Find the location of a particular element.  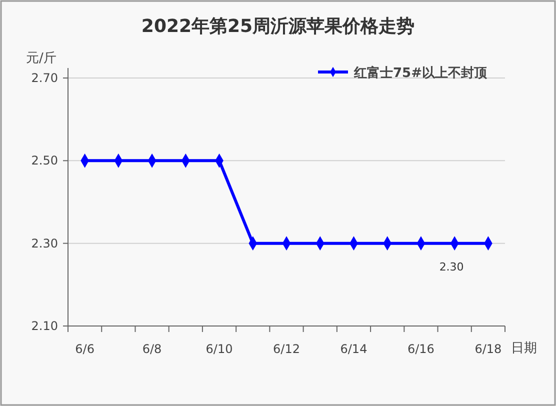

x-tick-label: 6/12 is located at coordinates (286, 349).